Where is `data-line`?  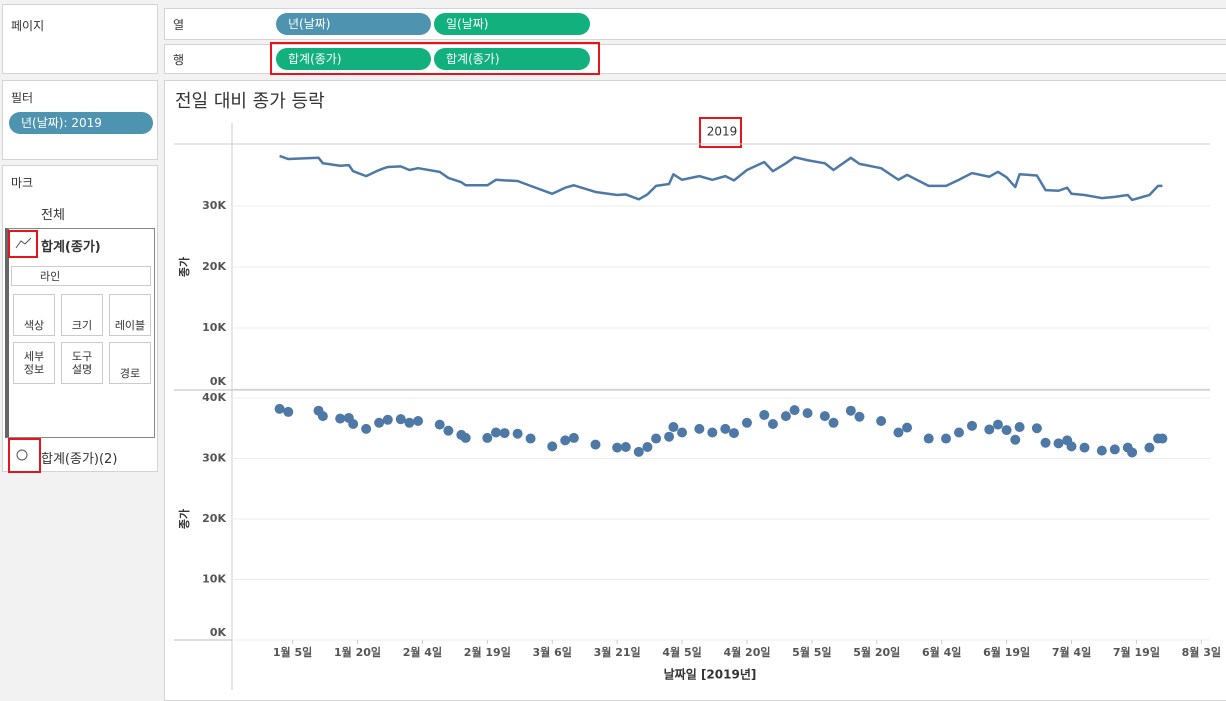 data-line is located at coordinates (721, 178).